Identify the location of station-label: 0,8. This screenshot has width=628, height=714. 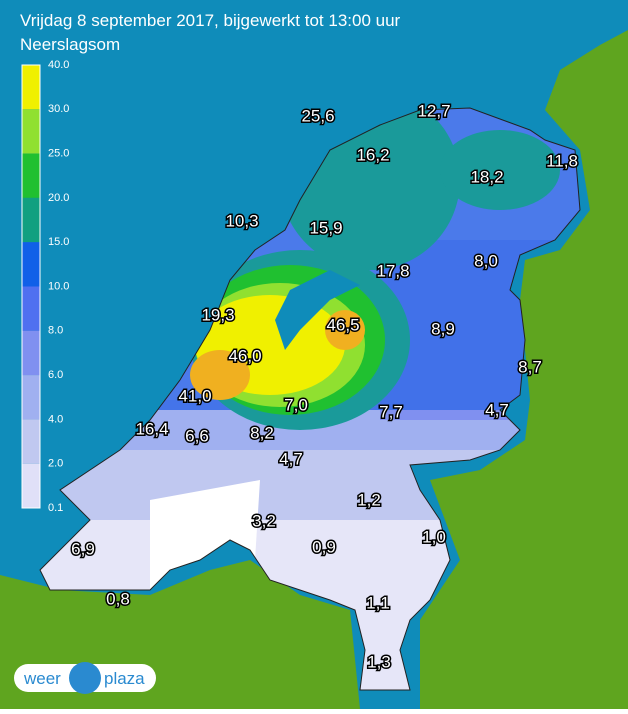
(118, 598).